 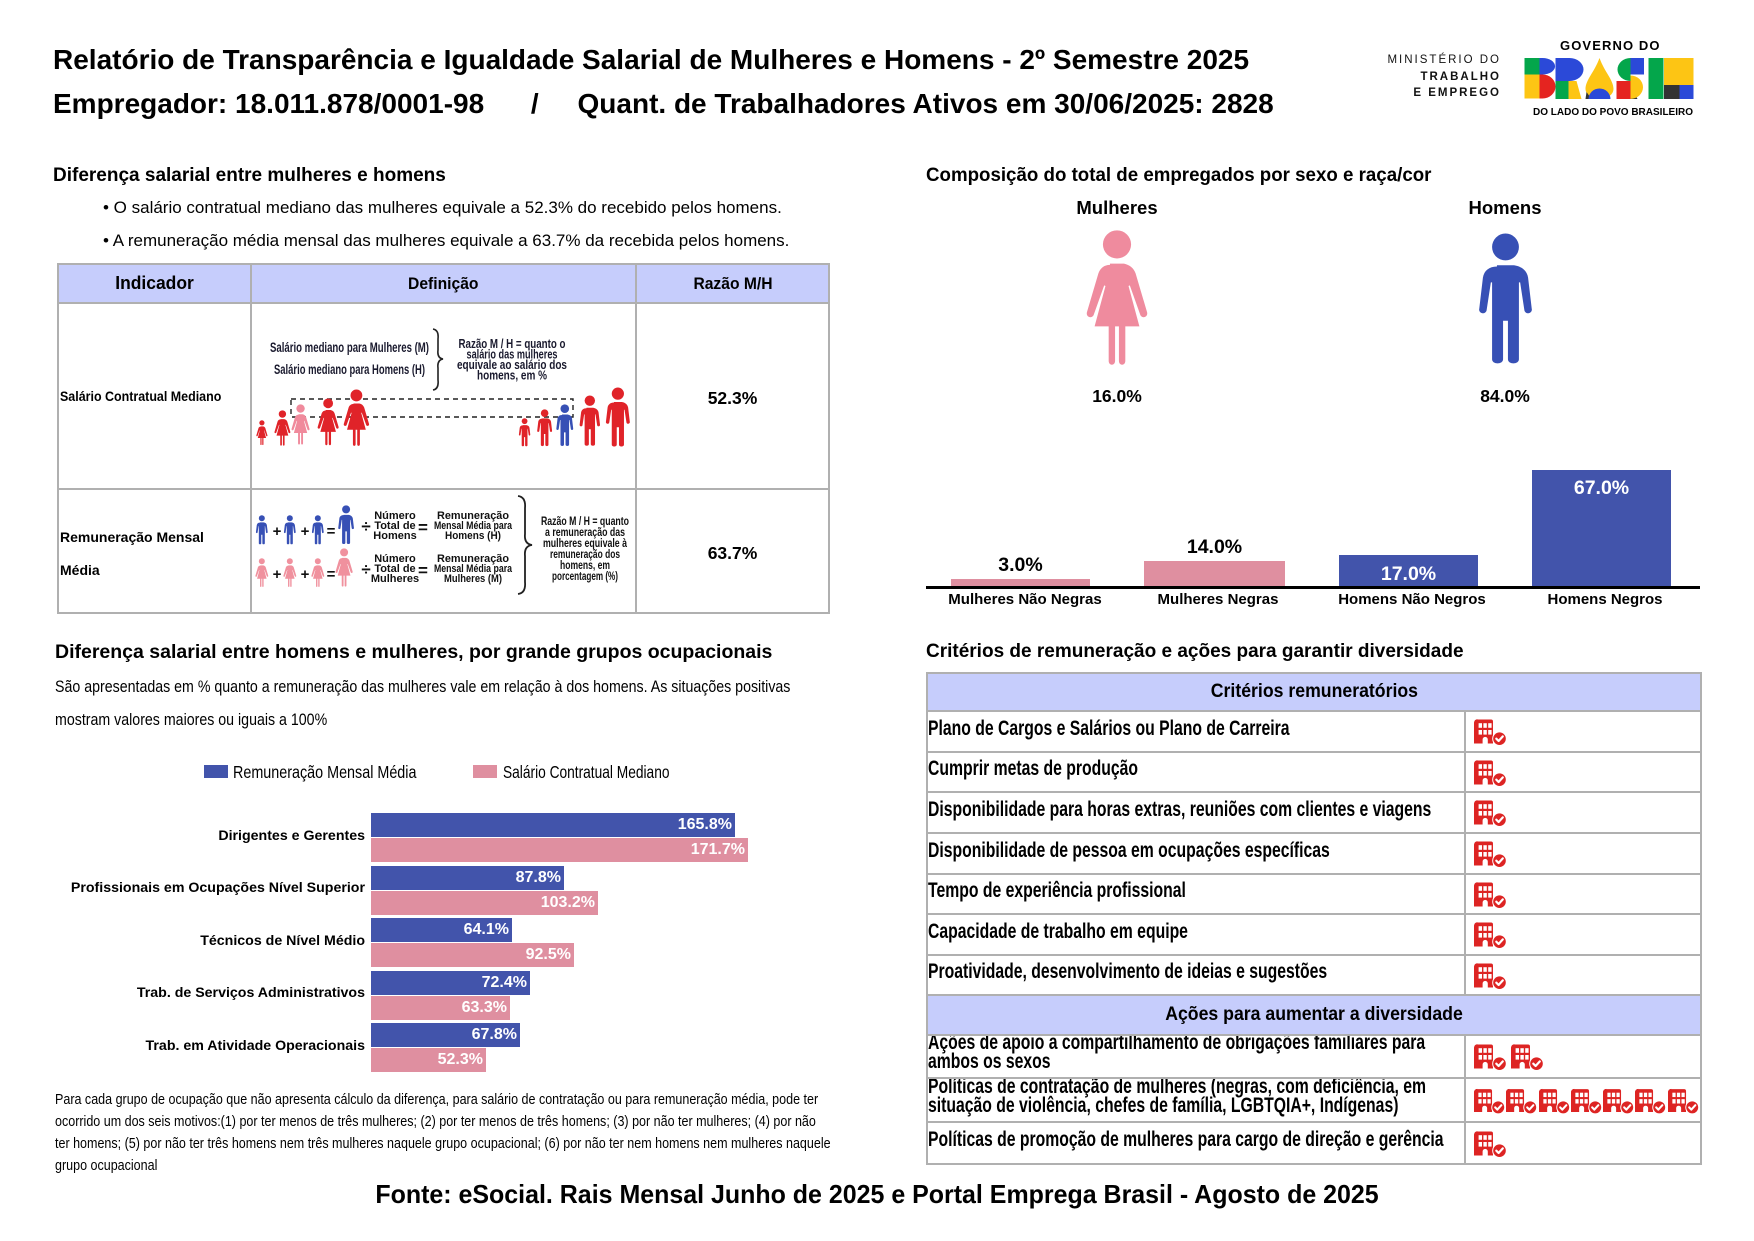 What do you see at coordinates (349, 369) in the screenshot?
I see `svg-text:Salário mediano para Homens (H: Salário mediano para Homens (H)` at bounding box center [349, 369].